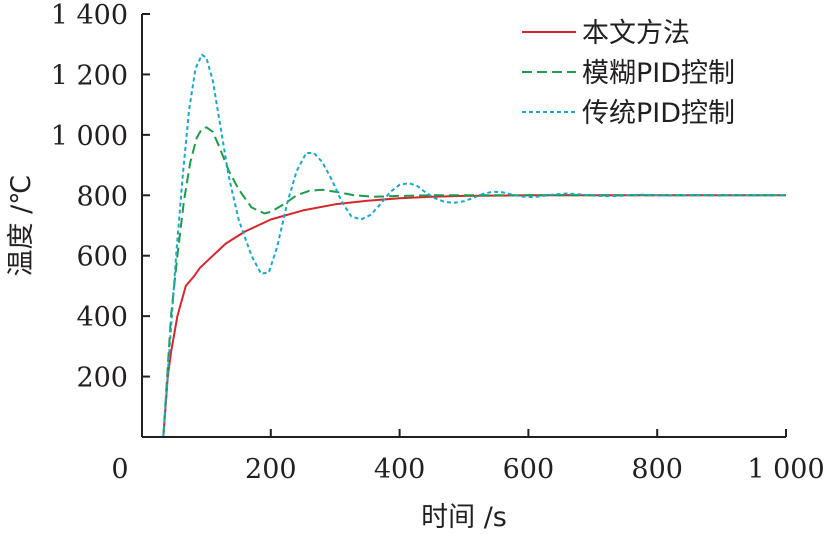  Describe the element at coordinates (785, 469) in the screenshot. I see `x-tick-label: 1 000` at that location.